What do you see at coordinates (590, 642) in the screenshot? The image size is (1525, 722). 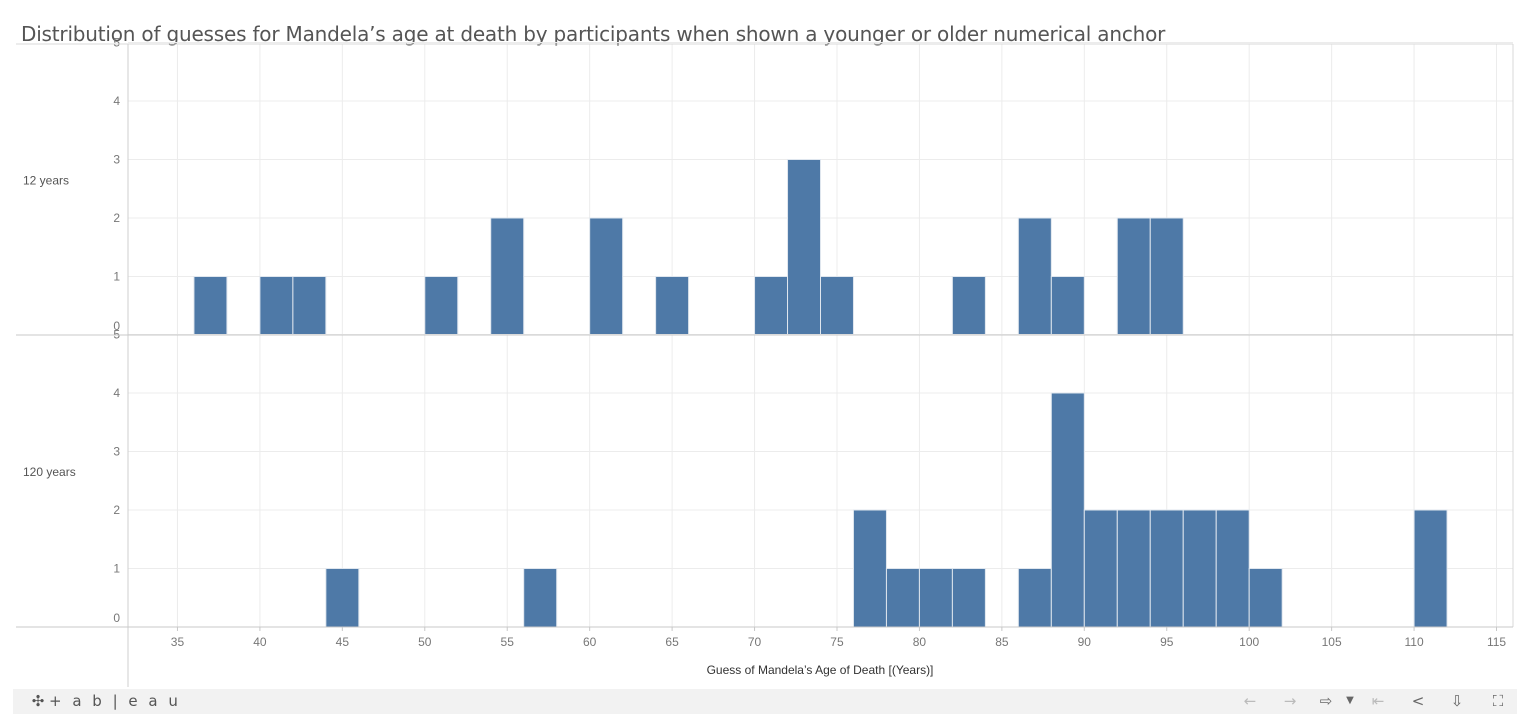 I see `x-tick-label: 60` at bounding box center [590, 642].